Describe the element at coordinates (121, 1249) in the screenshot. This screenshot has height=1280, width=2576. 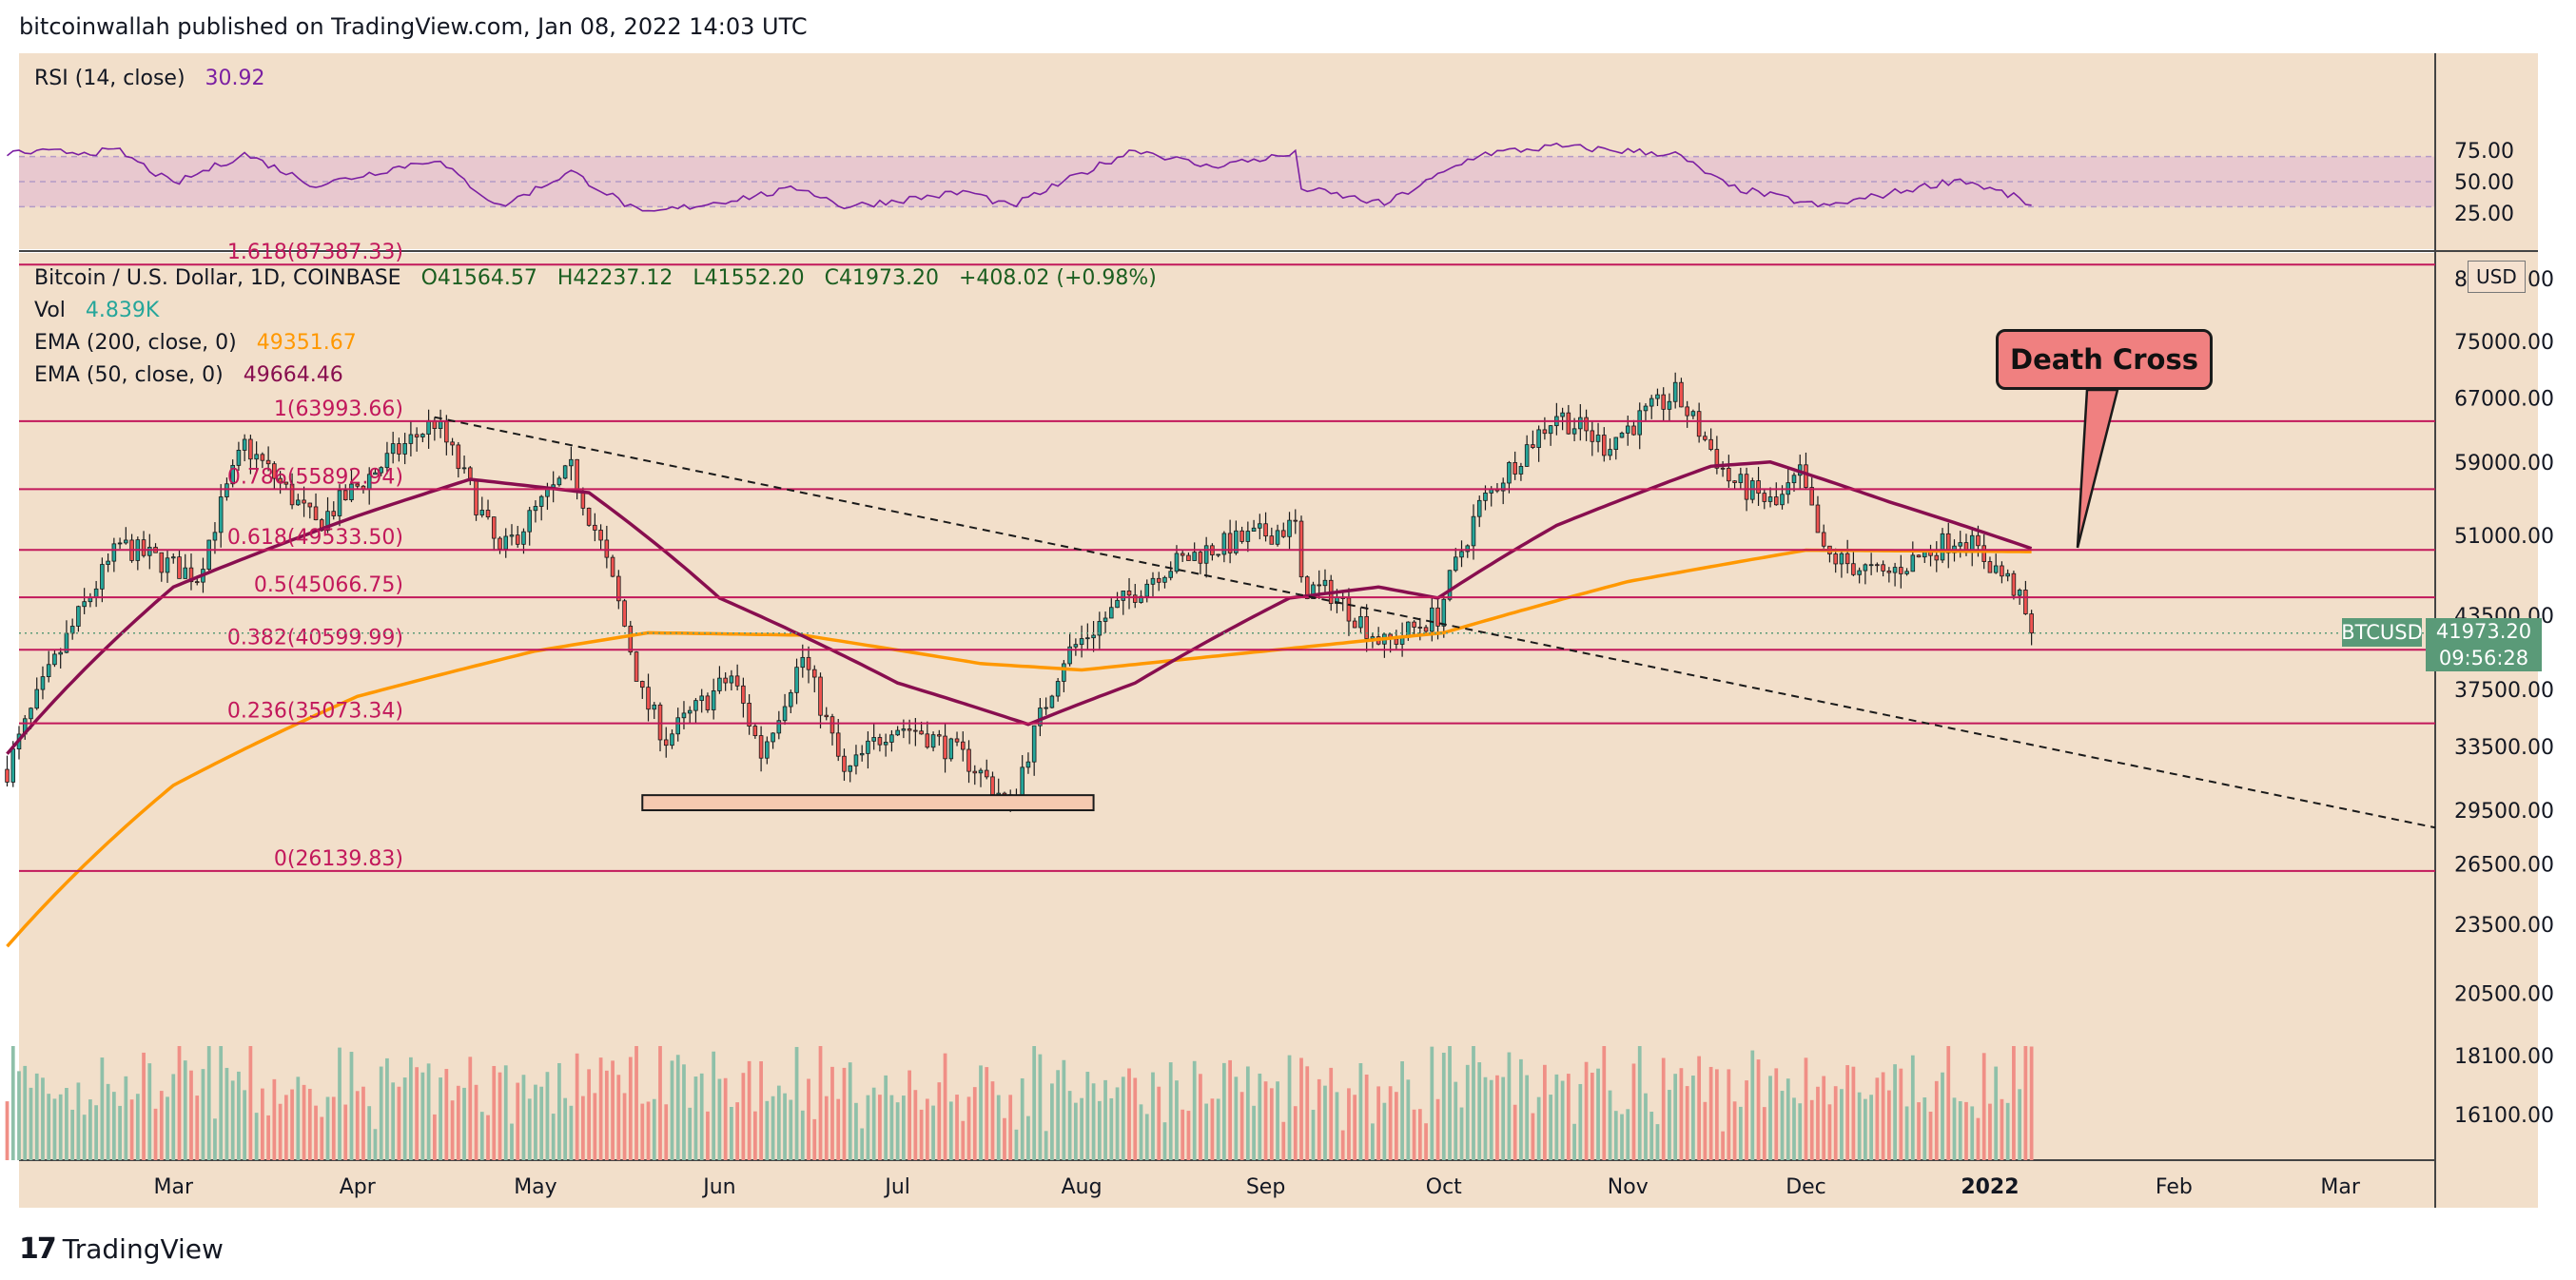
I see `tradingview-logo: 17 TradingView` at that location.